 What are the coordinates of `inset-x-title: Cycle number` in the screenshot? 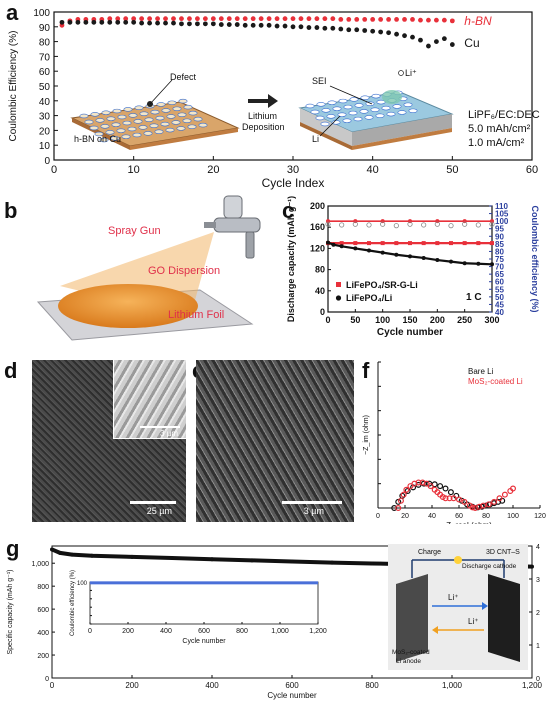 It's located at (204, 641).